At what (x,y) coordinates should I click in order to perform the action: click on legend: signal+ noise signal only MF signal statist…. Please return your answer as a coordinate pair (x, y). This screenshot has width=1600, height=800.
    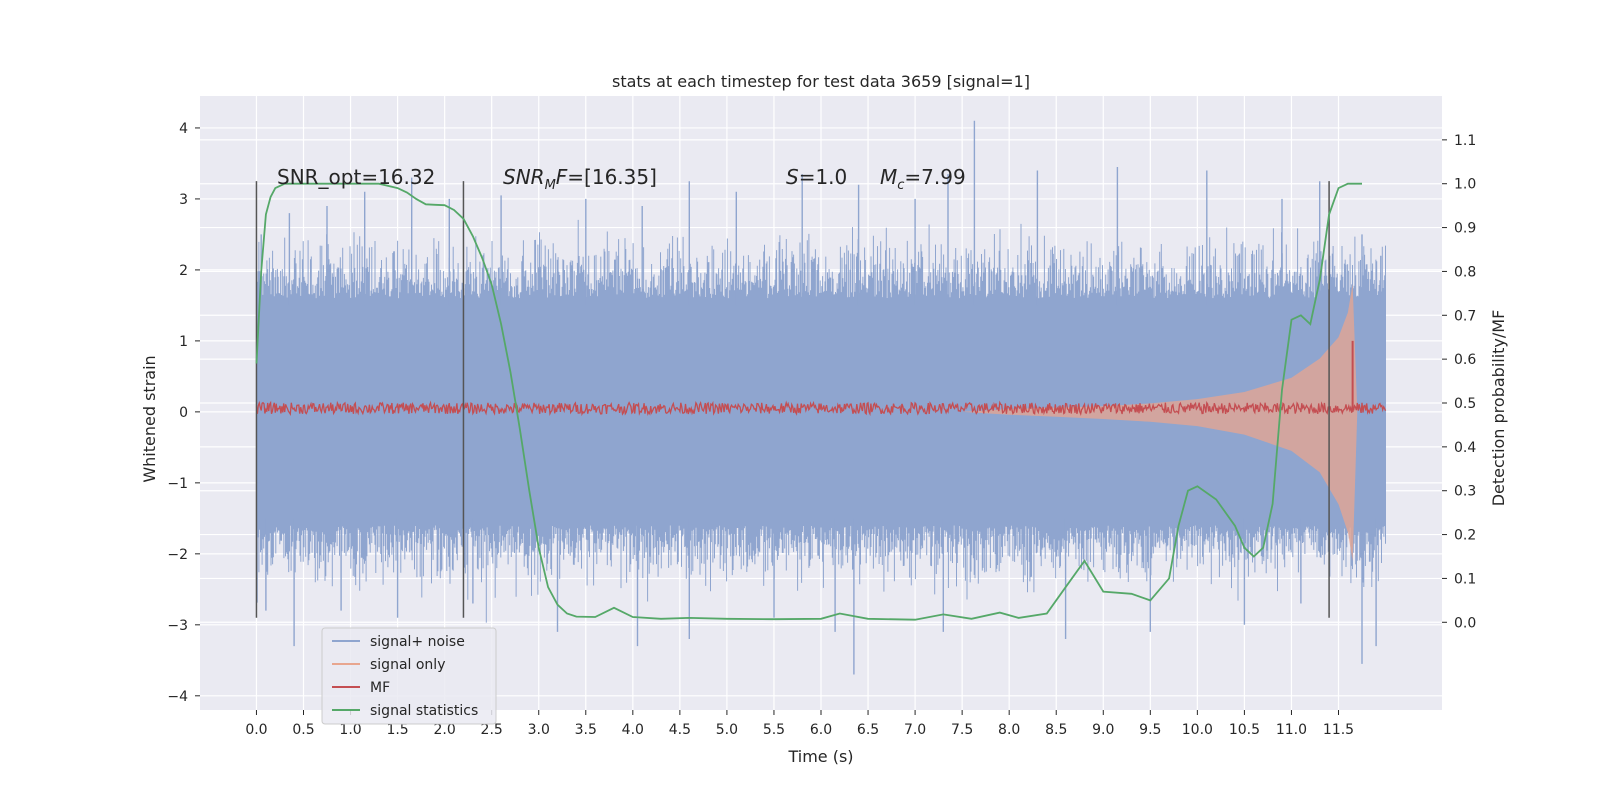
    Looking at the image, I should click on (409, 676).